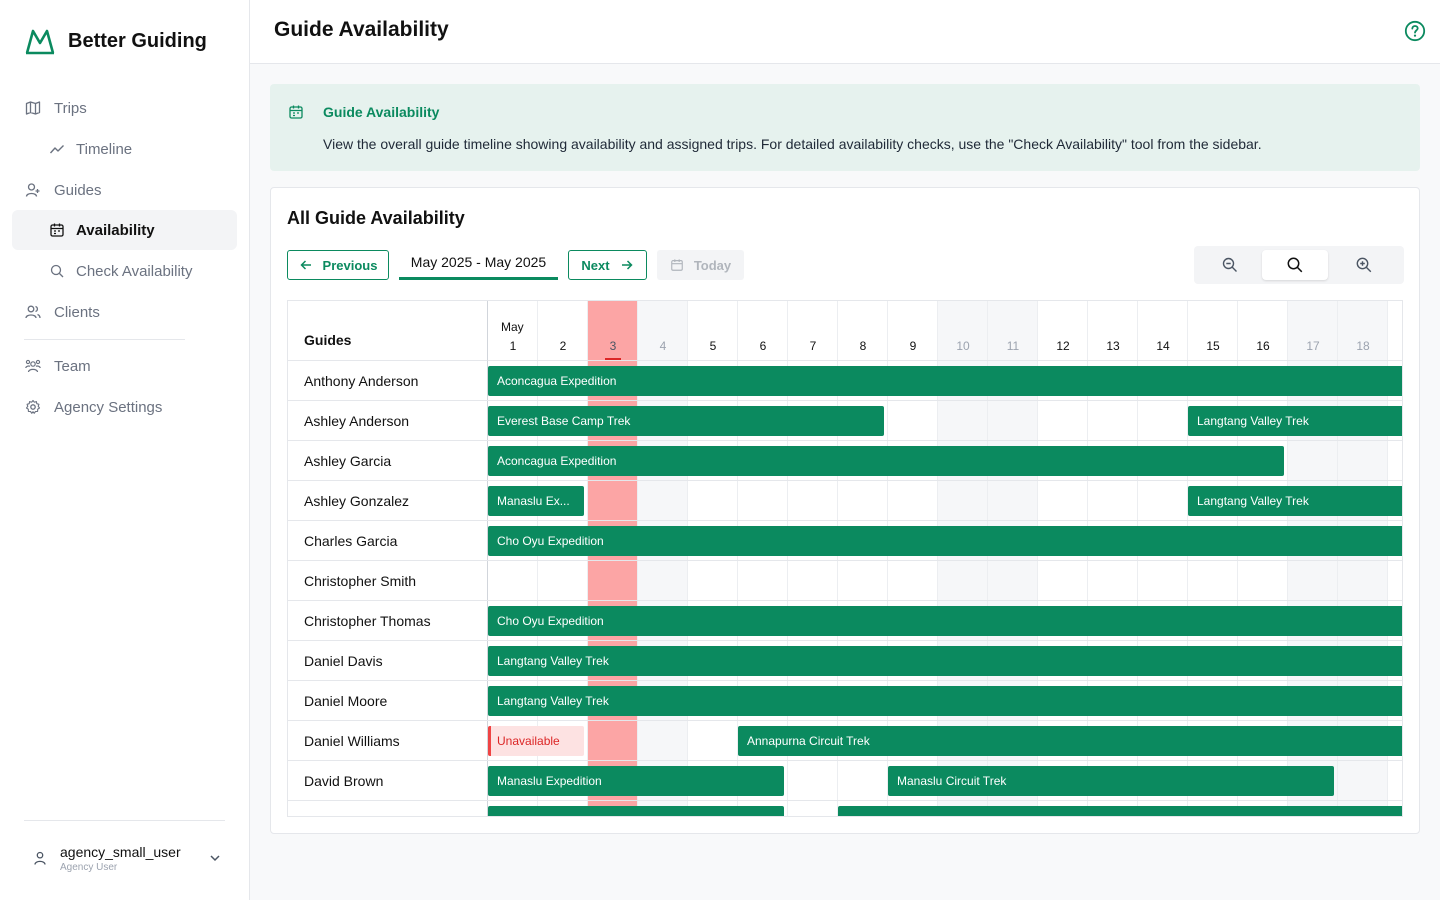 The image size is (1440, 900). I want to click on day-label: 4, so click(663, 346).